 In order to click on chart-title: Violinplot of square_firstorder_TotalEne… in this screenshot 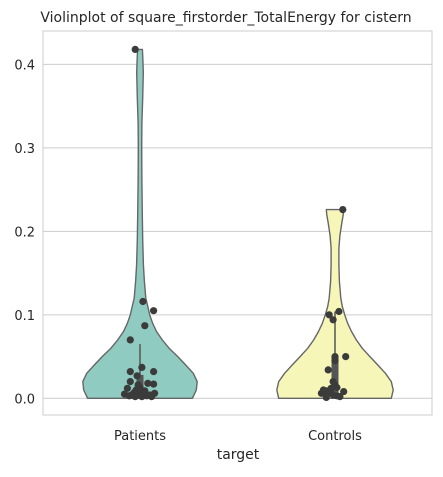, I will do `click(225, 18)`.